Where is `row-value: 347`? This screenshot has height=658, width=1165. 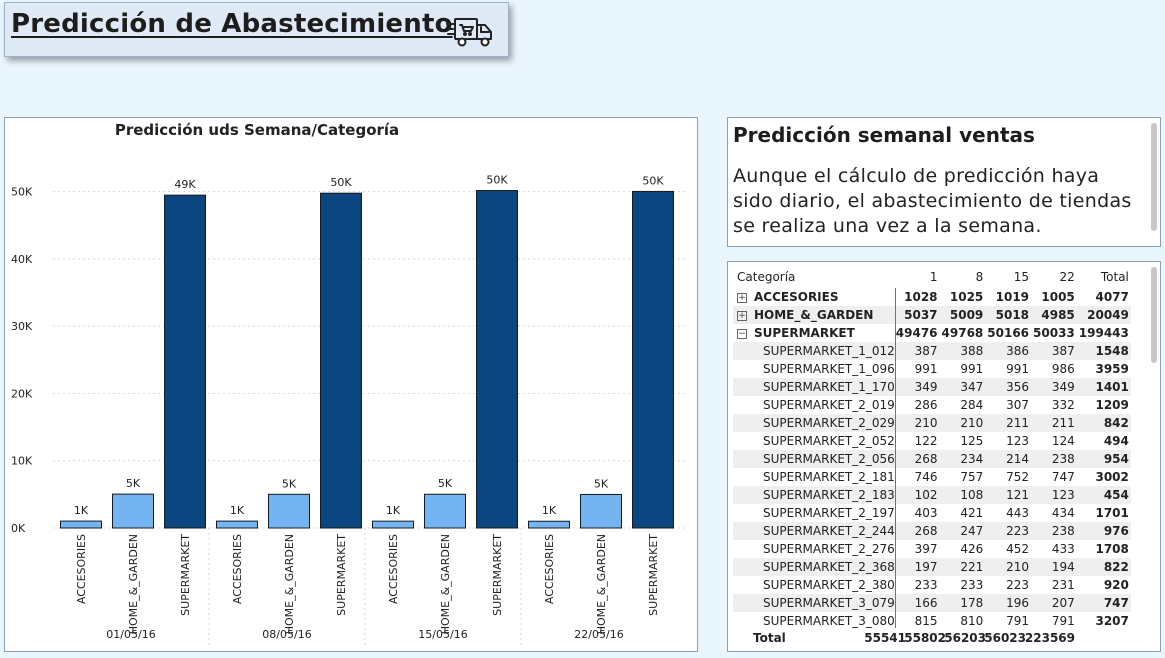 row-value: 347 is located at coordinates (964, 387).